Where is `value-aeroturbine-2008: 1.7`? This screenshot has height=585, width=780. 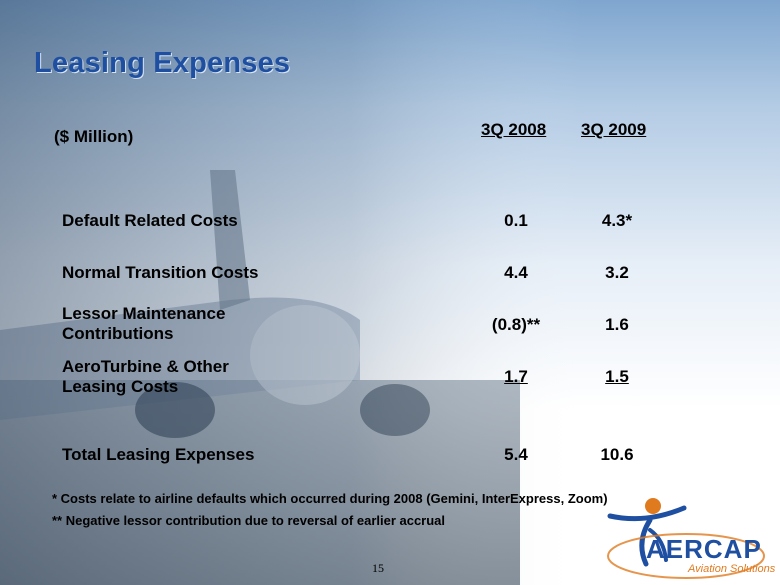
value-aeroturbine-2008: 1.7 is located at coordinates (516, 377).